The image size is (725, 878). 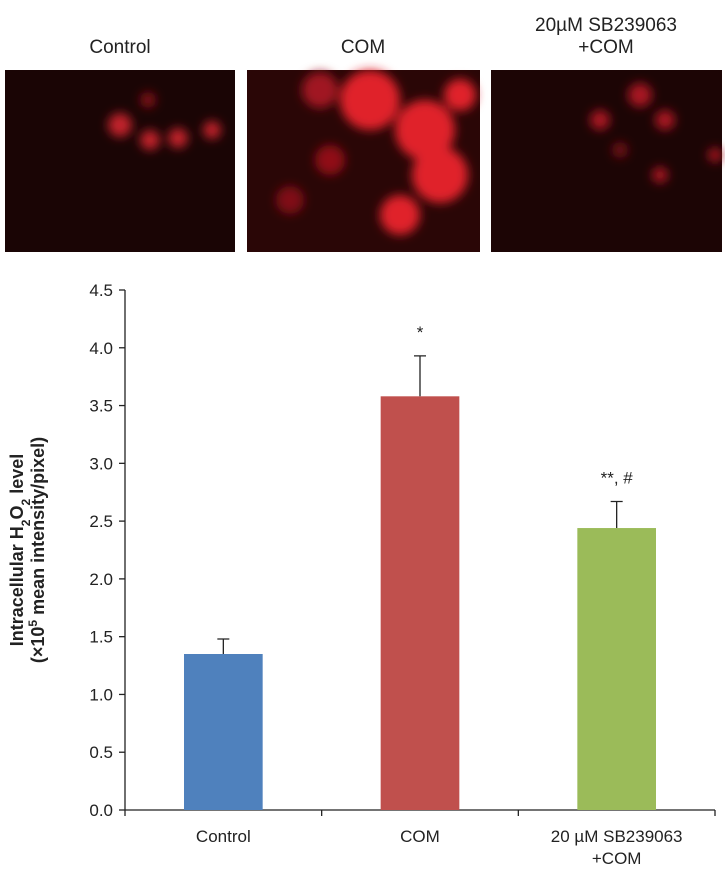 I want to click on y-tick-label: 0.5, so click(x=101, y=752).